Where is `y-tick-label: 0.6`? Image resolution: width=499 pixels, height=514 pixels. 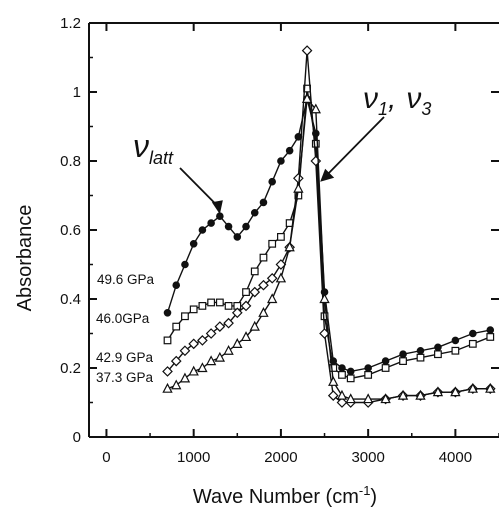 y-tick-label: 0.6 is located at coordinates (70, 230).